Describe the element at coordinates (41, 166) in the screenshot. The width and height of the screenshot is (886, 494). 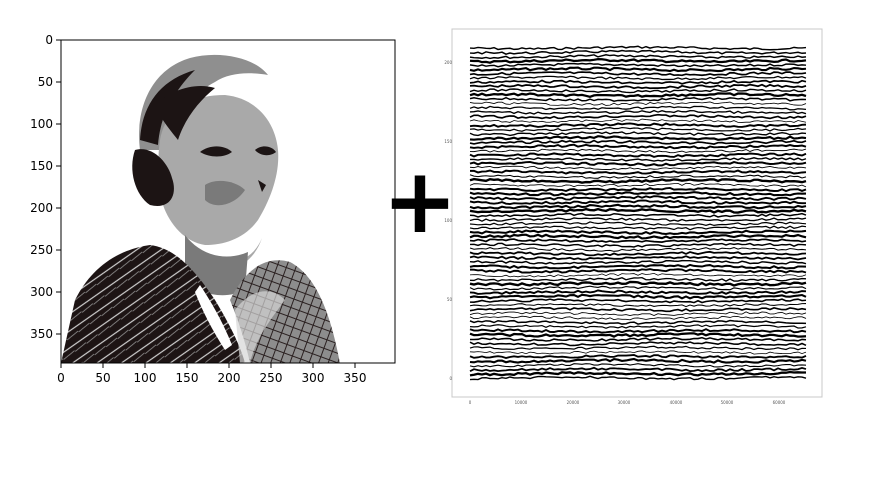
I see `left-y-tick-label: 150` at that location.